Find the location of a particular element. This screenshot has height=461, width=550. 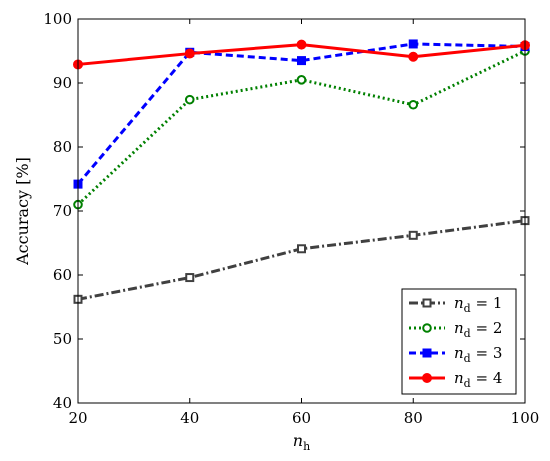

legend-label-rest: = 2 is located at coordinates (487, 328).